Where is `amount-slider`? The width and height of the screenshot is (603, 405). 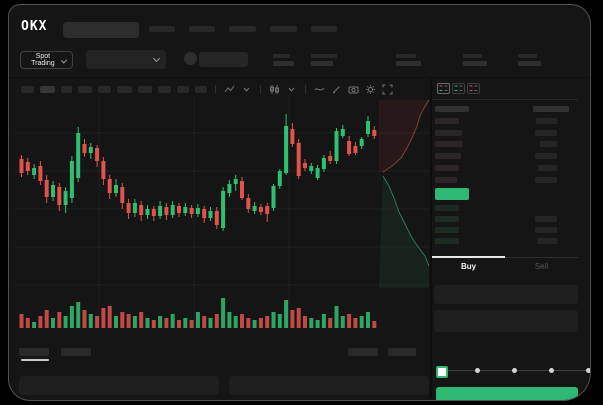 amount-slider is located at coordinates (511, 372).